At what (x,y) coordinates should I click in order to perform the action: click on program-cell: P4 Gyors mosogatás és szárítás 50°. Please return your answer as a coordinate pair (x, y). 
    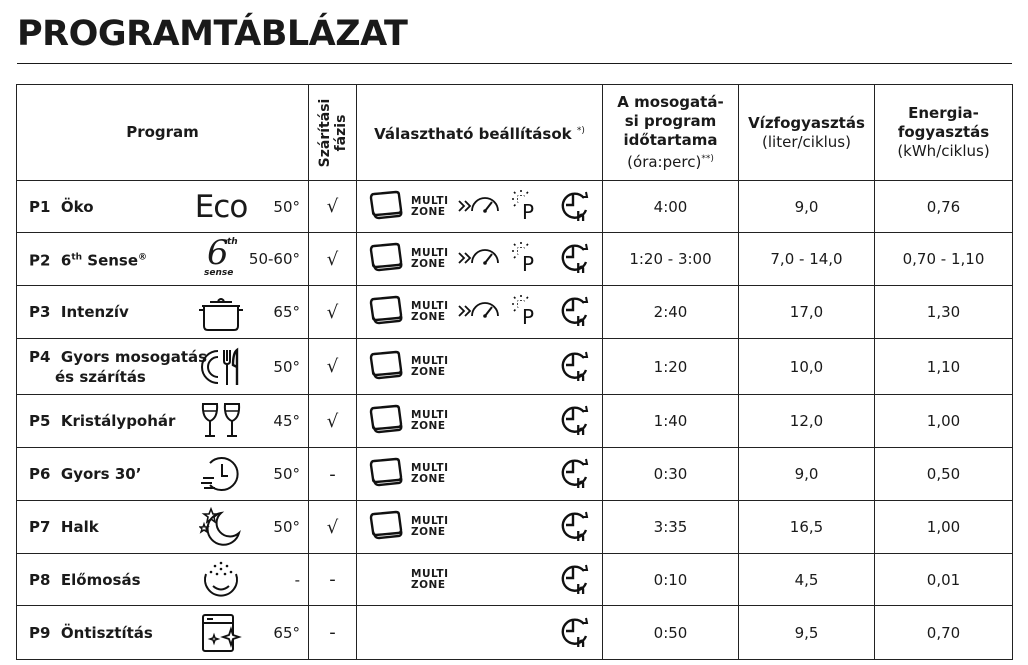
    Looking at the image, I should click on (162, 366).